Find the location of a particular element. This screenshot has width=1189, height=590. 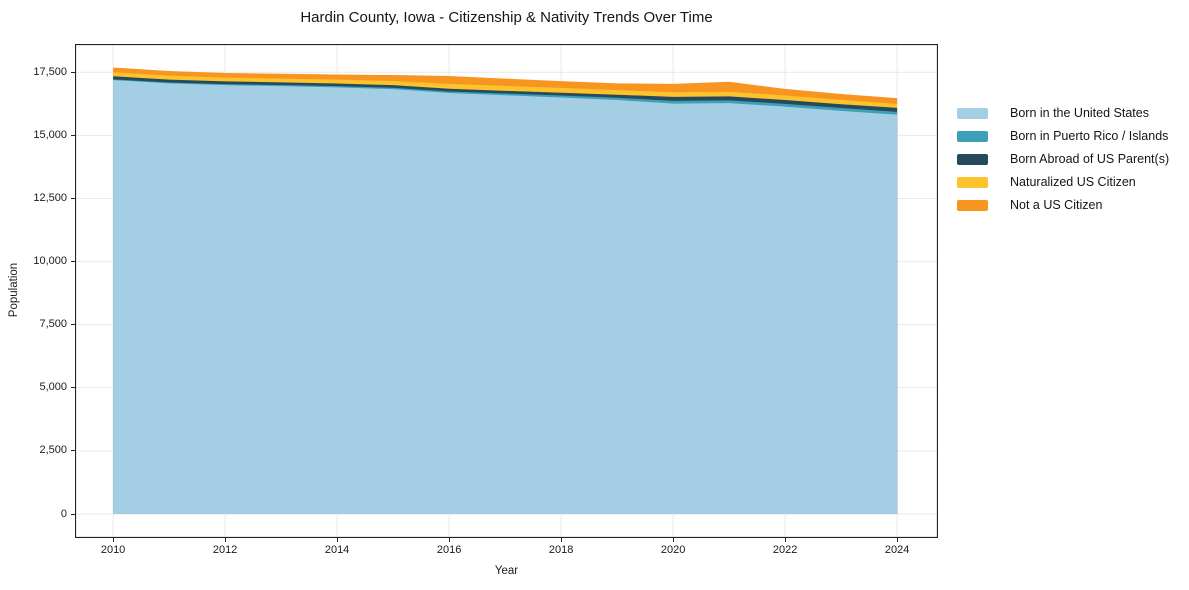

legend-item-3: Naturalized US Citizen is located at coordinates (1063, 182).